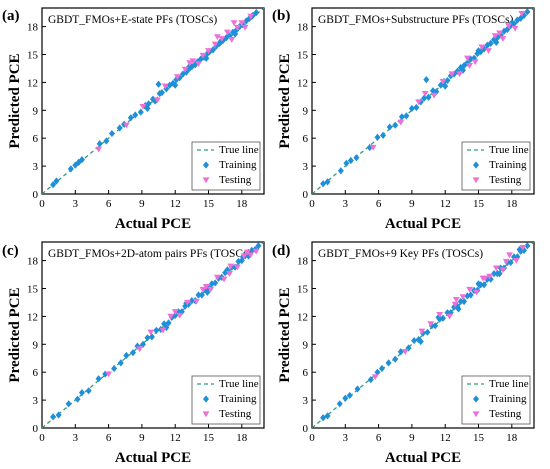 The height and width of the screenshot is (469, 550). I want to click on panel-label: (a), so click(11, 16).